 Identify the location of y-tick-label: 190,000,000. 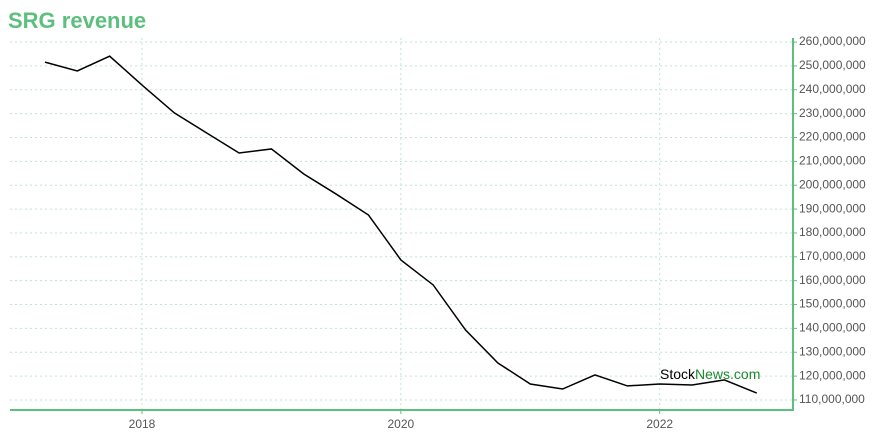
(832, 208).